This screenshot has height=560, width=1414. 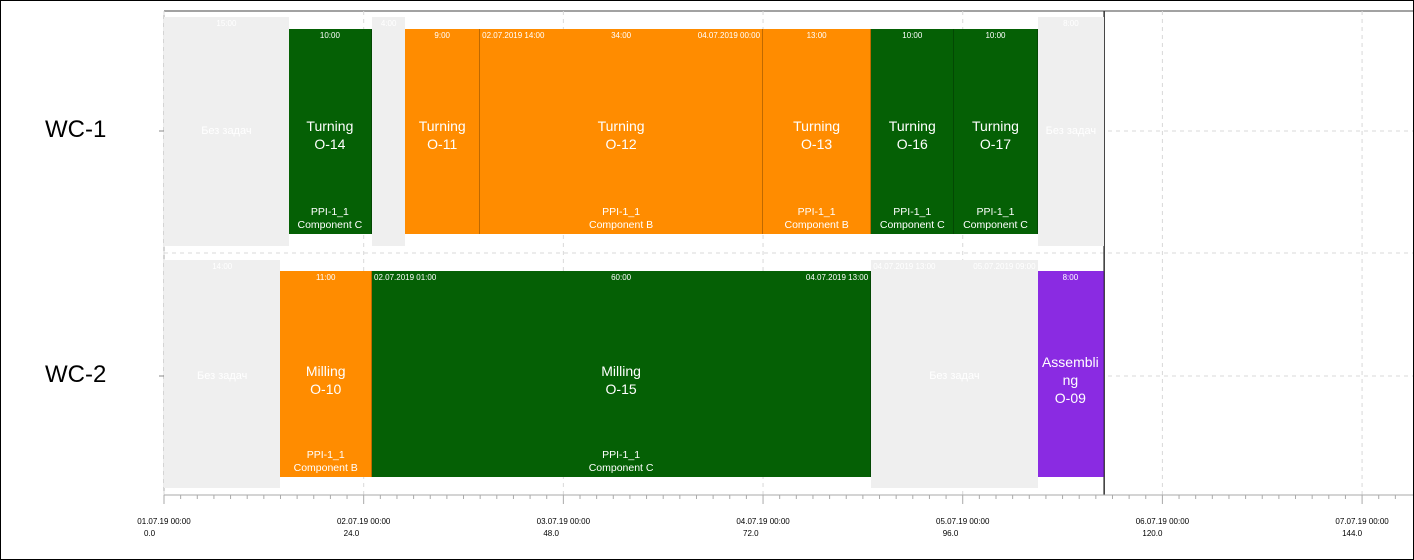 I want to click on task-bar: 13:00 Turning O-13 PPI-1_1 Component B, so click(x=817, y=131).